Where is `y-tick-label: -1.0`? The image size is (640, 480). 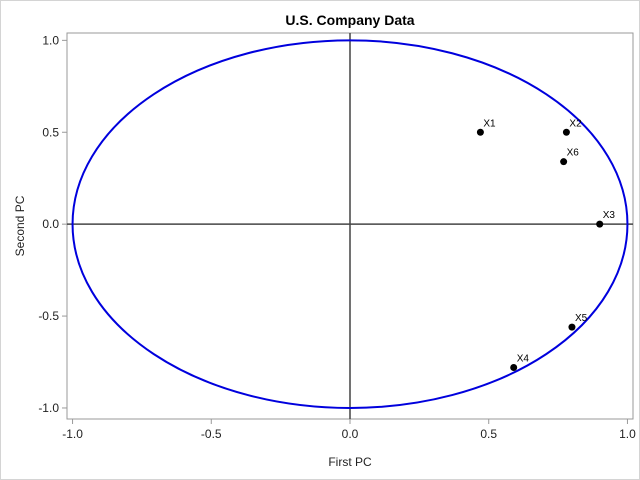 y-tick-label: -1.0 is located at coordinates (48, 408).